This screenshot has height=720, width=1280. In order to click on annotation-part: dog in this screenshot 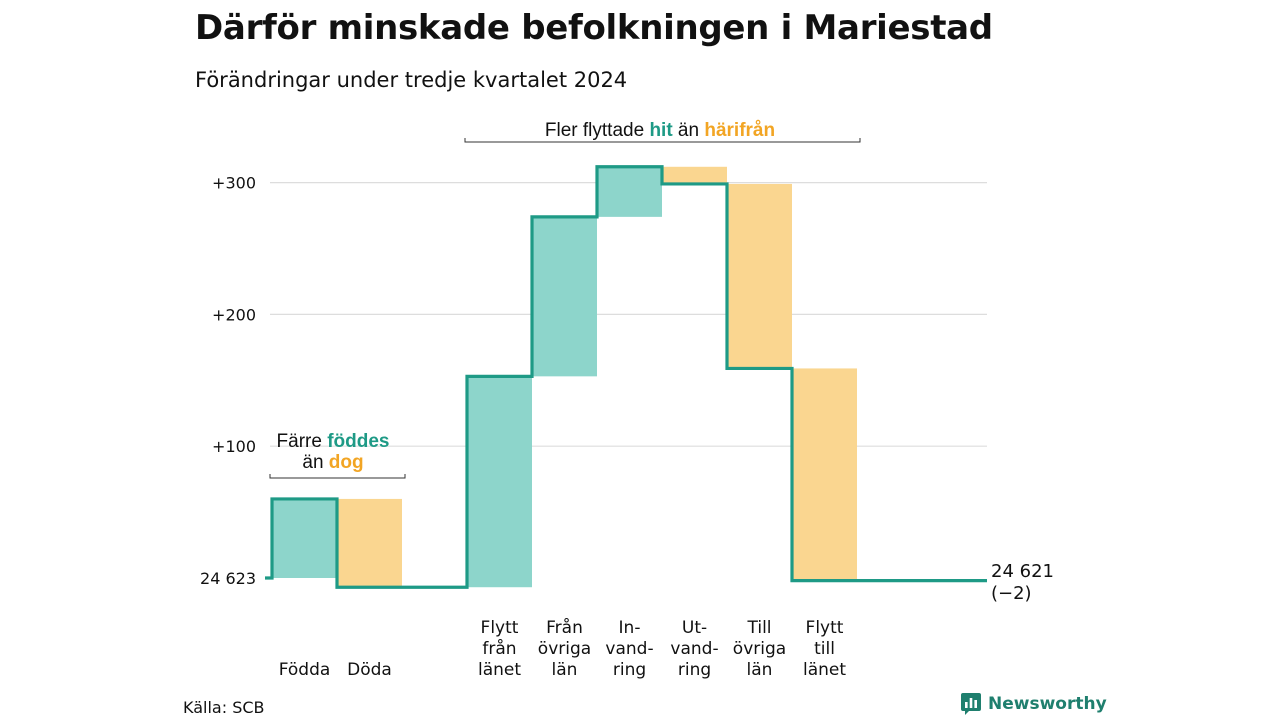, I will do `click(346, 462)`.